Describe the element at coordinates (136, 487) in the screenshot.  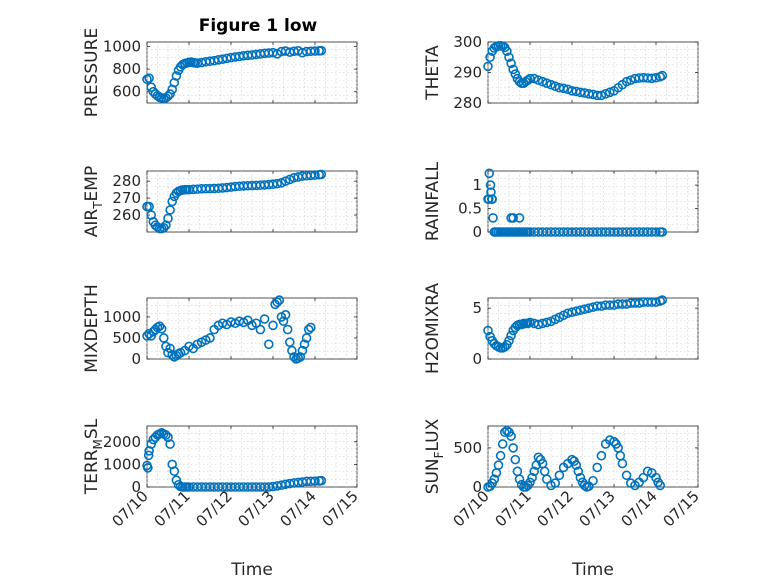
I see `y-tick-label: 0` at that location.